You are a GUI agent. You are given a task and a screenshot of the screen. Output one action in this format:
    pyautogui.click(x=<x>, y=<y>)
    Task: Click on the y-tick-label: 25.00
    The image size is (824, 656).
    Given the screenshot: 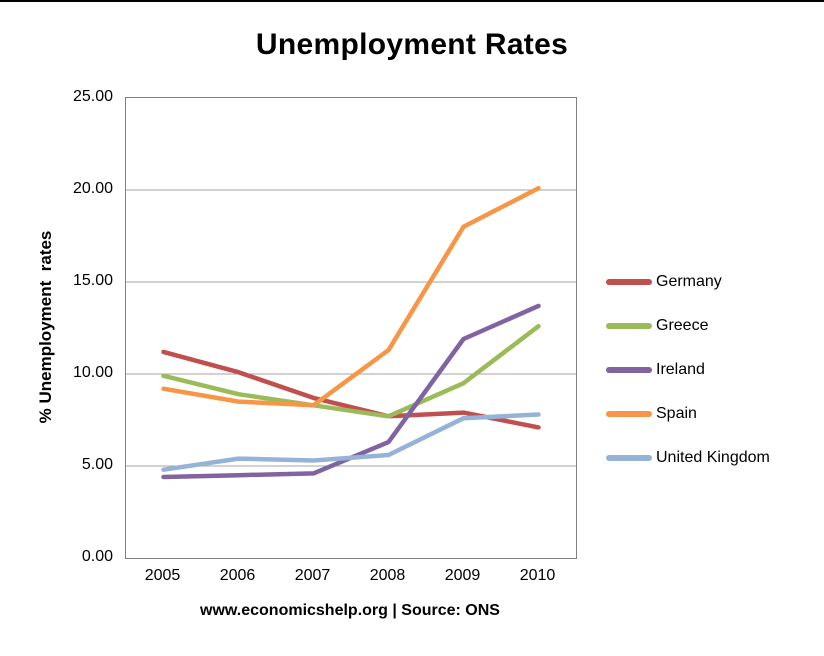 What is the action you would take?
    pyautogui.click(x=92, y=96)
    